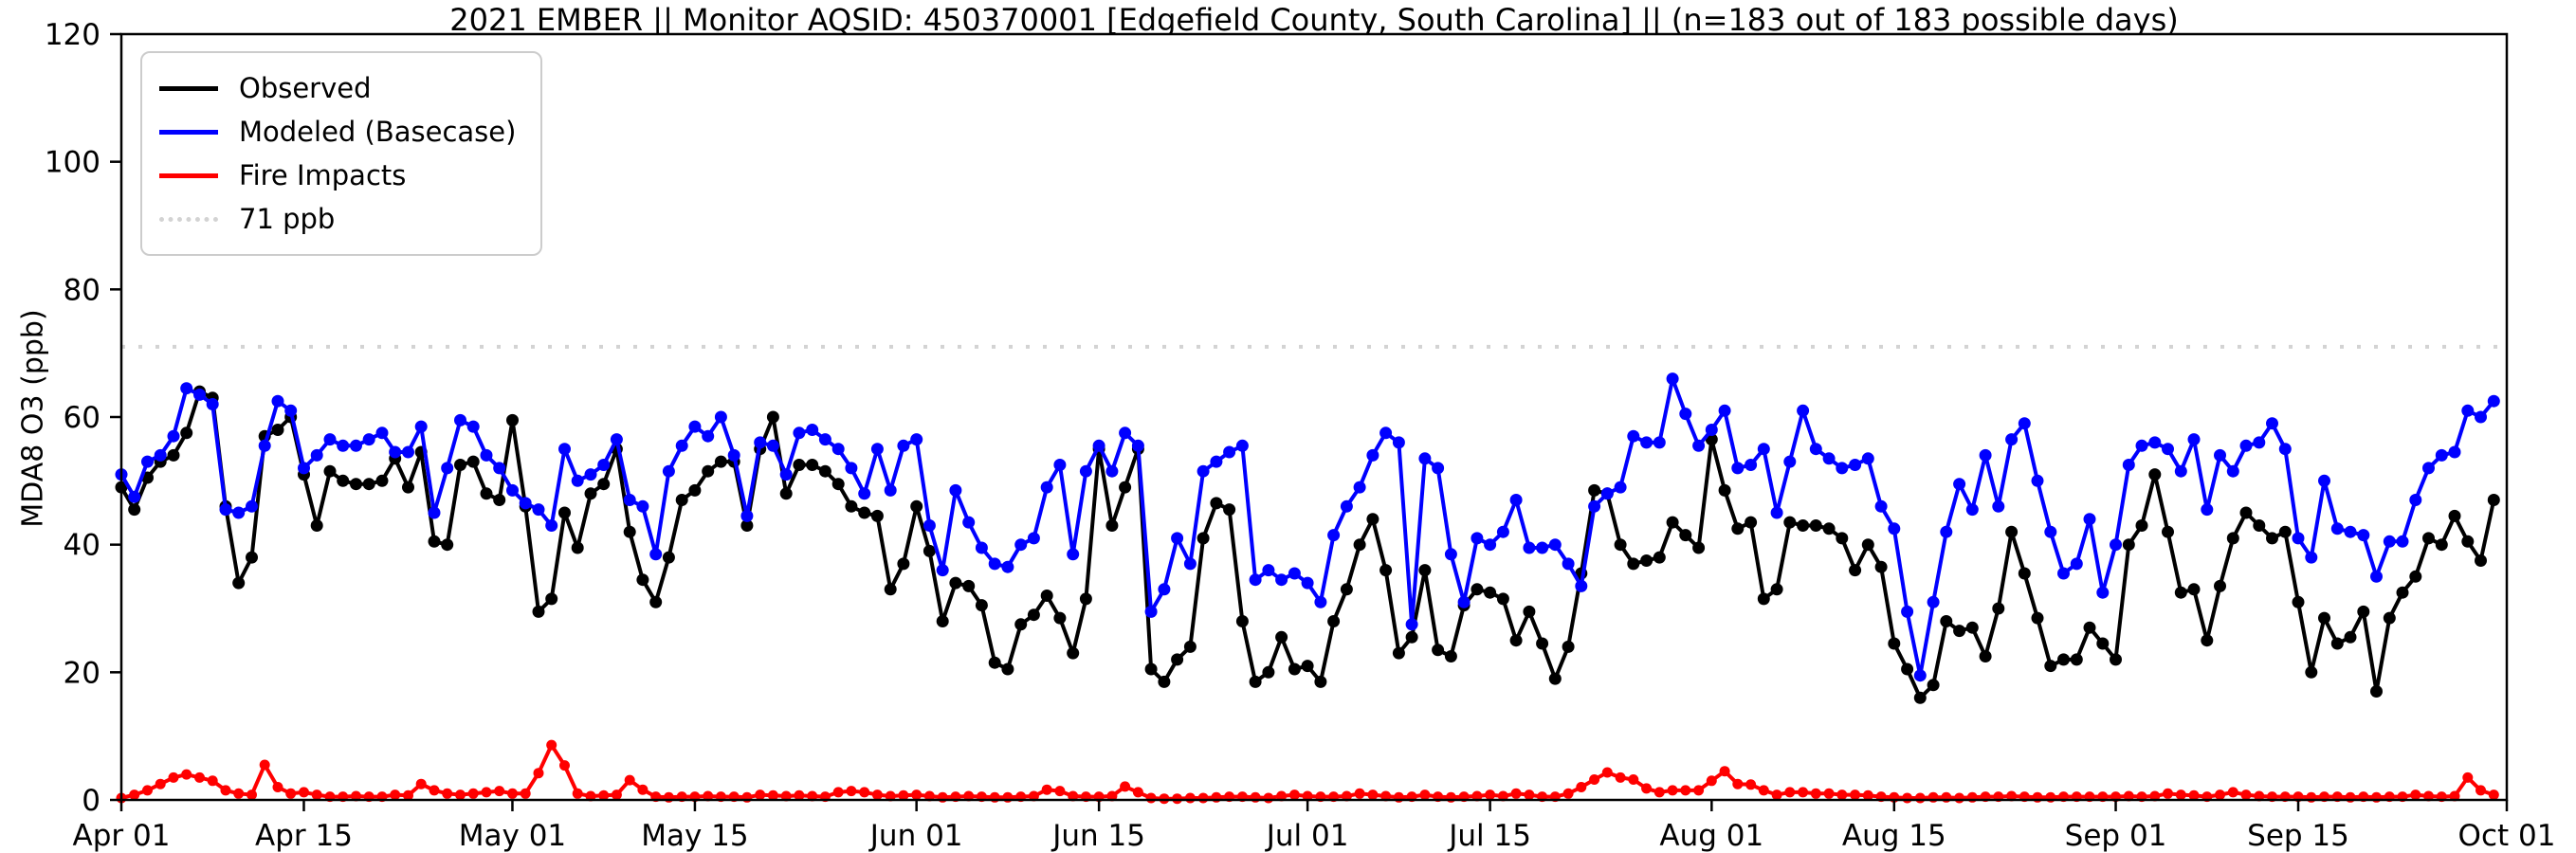 Image resolution: width=2576 pixels, height=853 pixels. Describe the element at coordinates (512, 836) in the screenshot. I see `x-tick-label: May 01` at that location.